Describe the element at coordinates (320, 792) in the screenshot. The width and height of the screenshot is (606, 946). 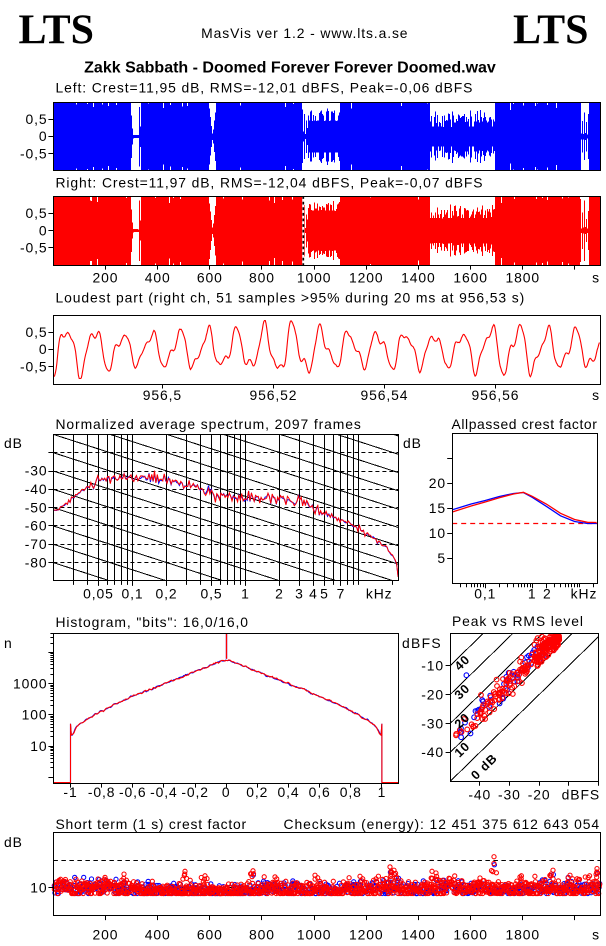
I see `svg-text: 0,6` at that location.